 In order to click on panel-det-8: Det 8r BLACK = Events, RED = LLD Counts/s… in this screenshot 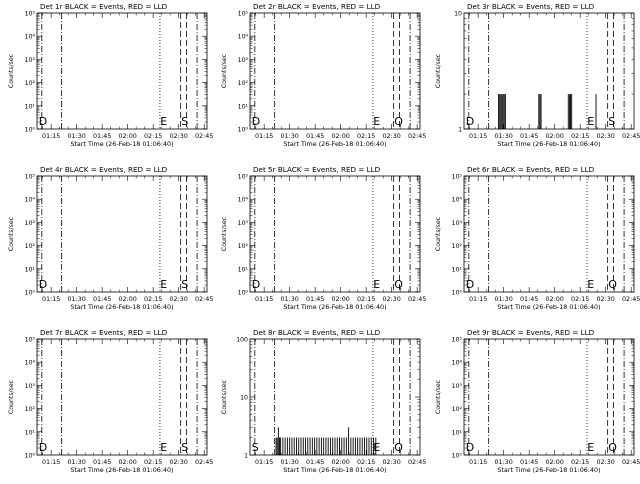, I will do `click(323, 401)`.